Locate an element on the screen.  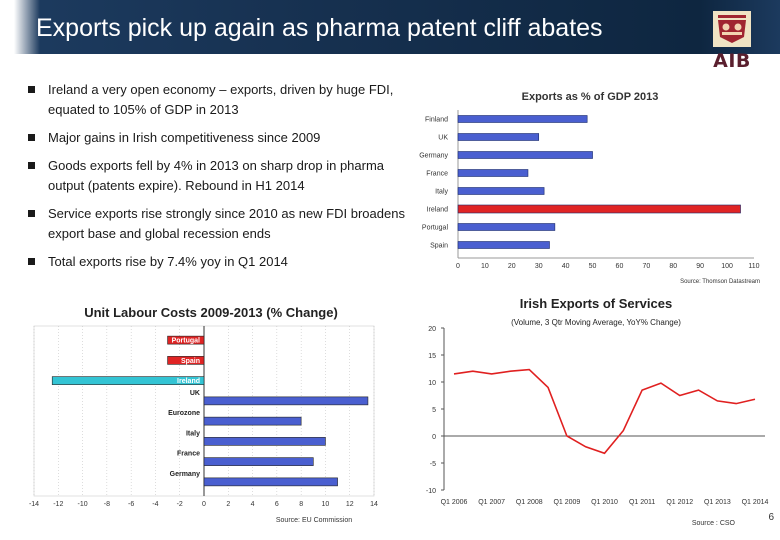
tick-label: -12 is located at coordinates (58, 504).